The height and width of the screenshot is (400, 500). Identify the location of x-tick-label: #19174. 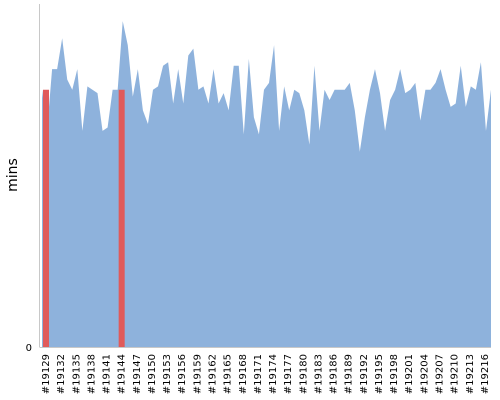
(273, 374).